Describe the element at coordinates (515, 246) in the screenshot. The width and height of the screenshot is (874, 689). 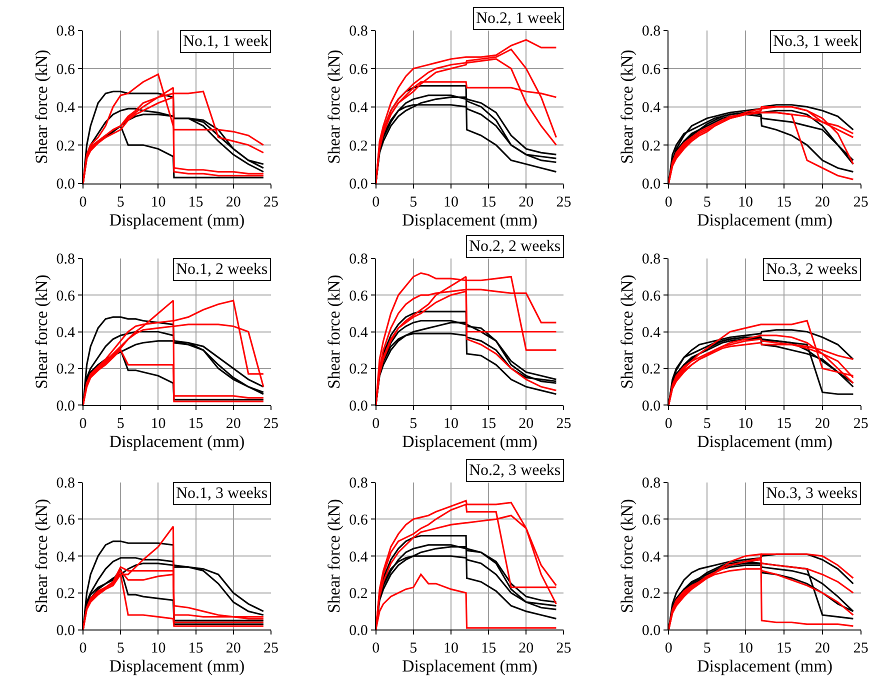
I see `chart-title: No.2, 2 weeks` at that location.